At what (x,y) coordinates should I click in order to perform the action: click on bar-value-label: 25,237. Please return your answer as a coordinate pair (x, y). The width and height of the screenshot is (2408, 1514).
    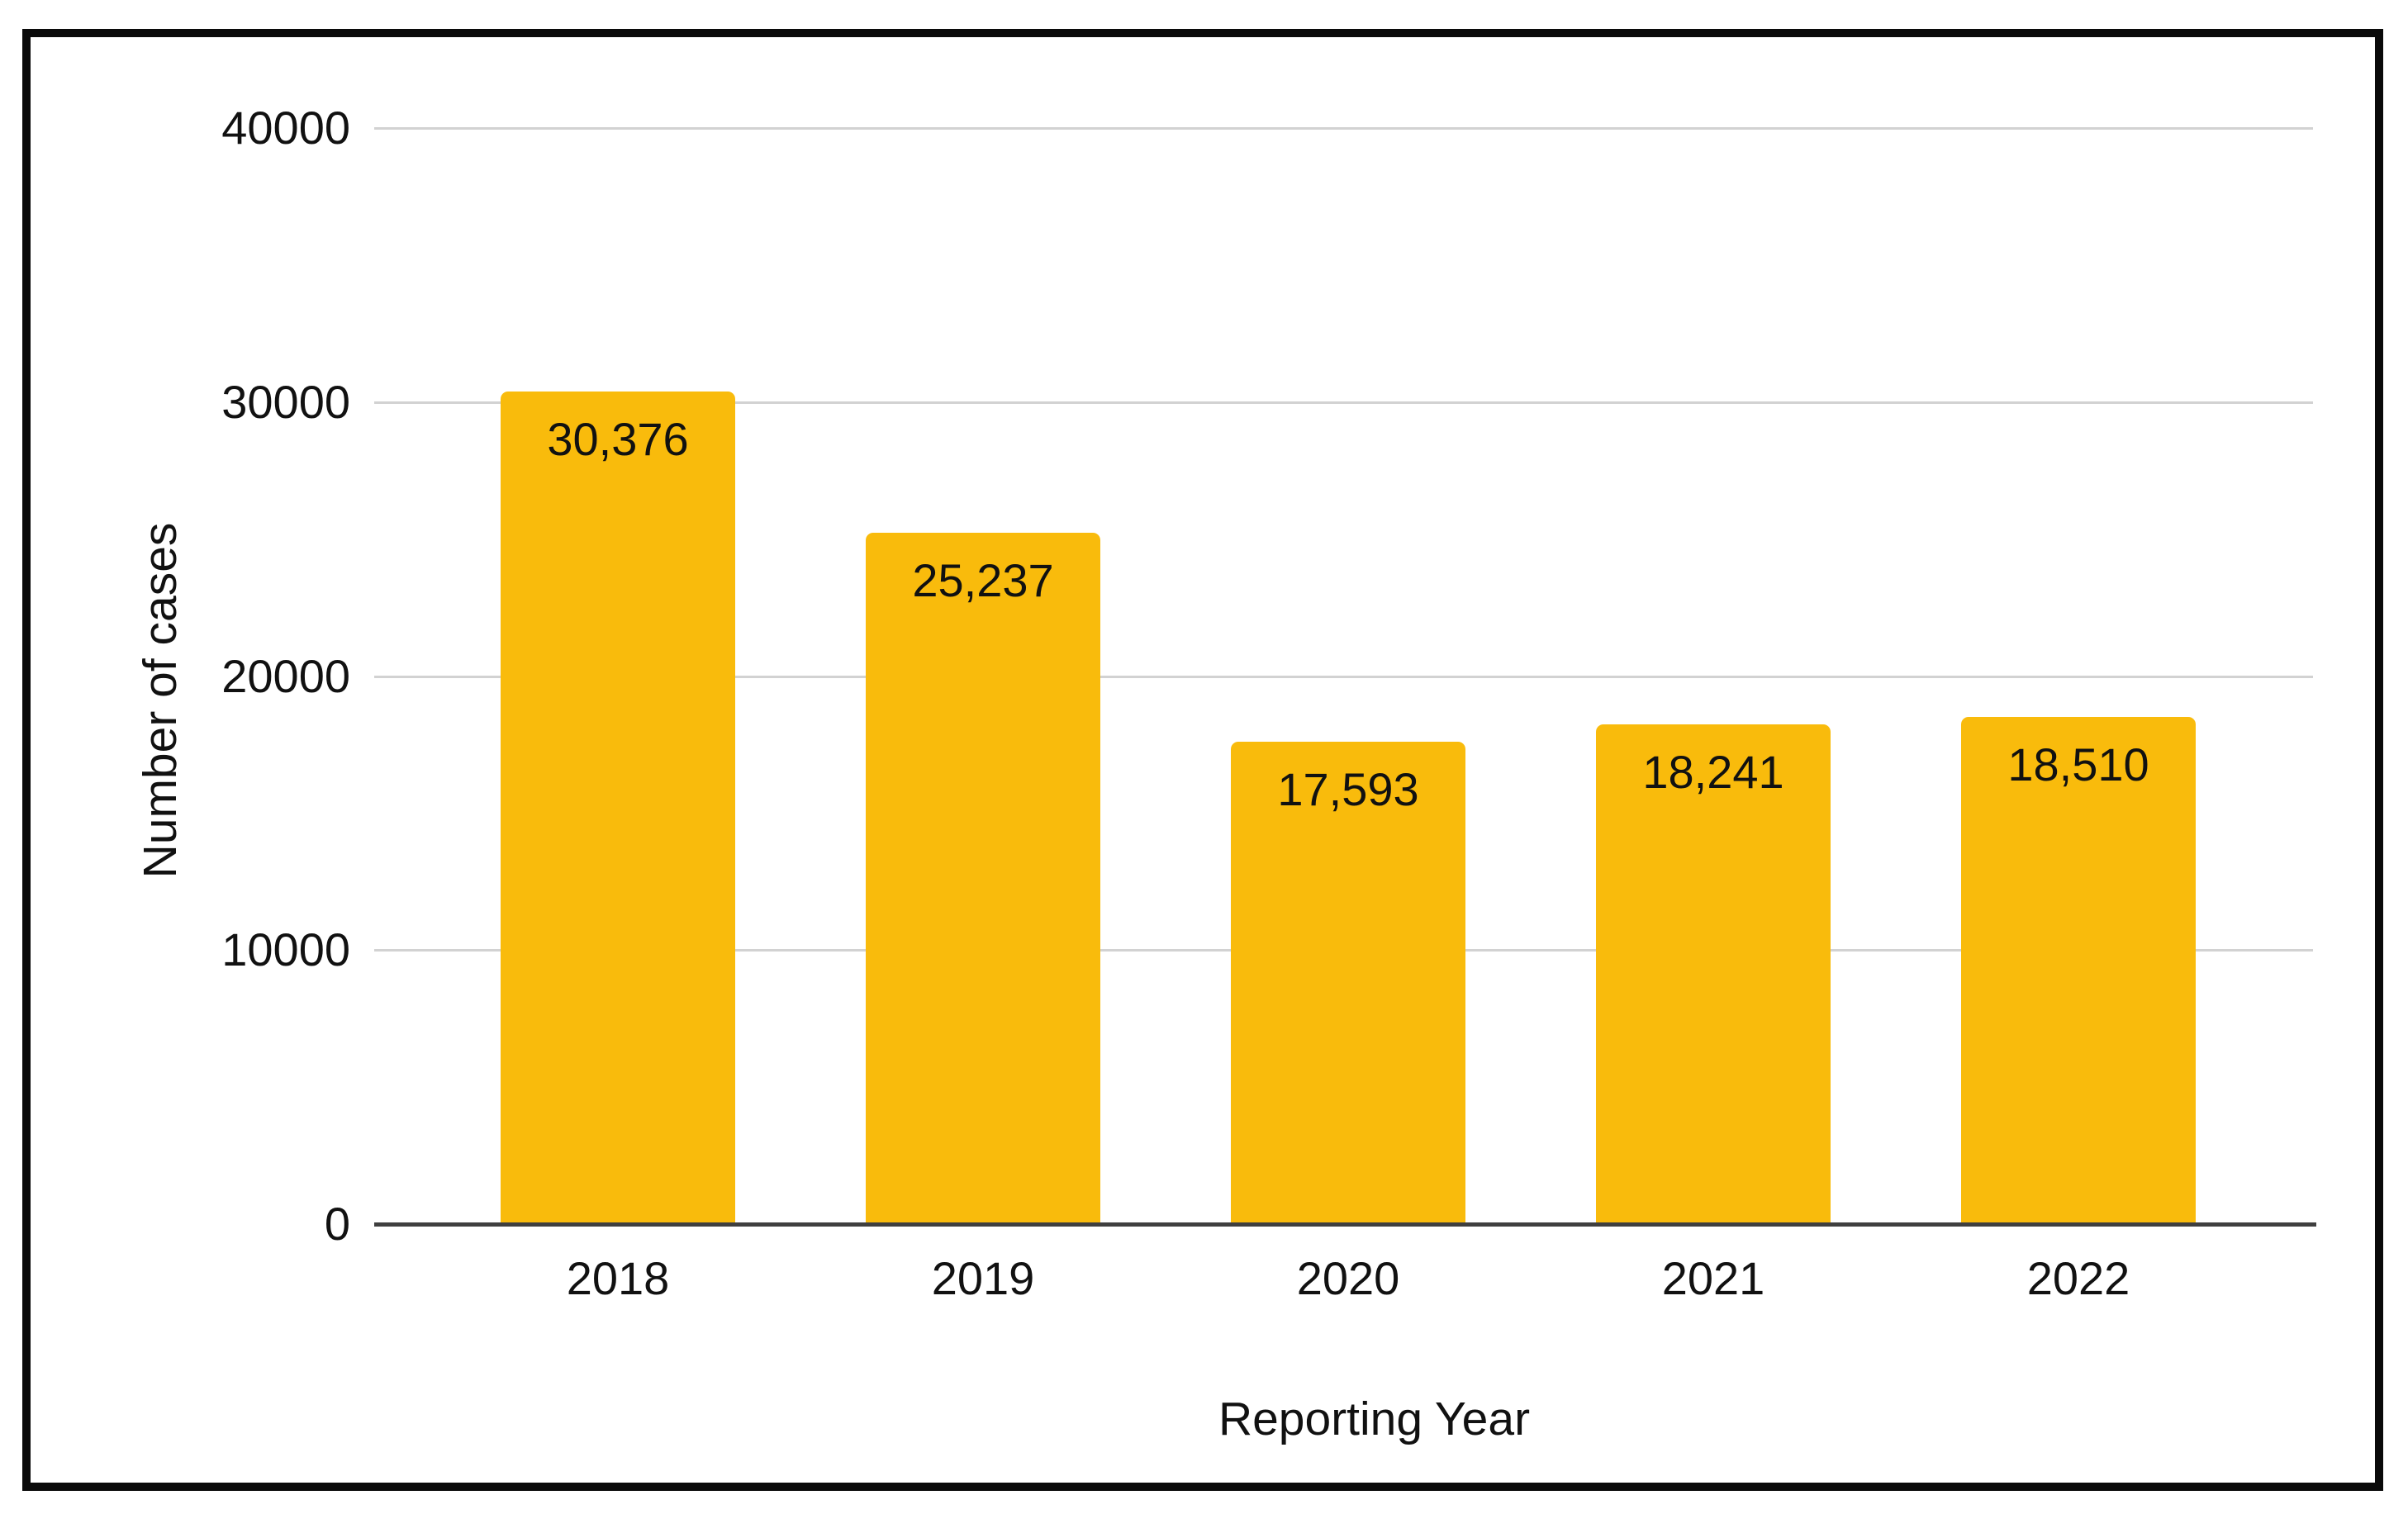
    Looking at the image, I should click on (983, 579).